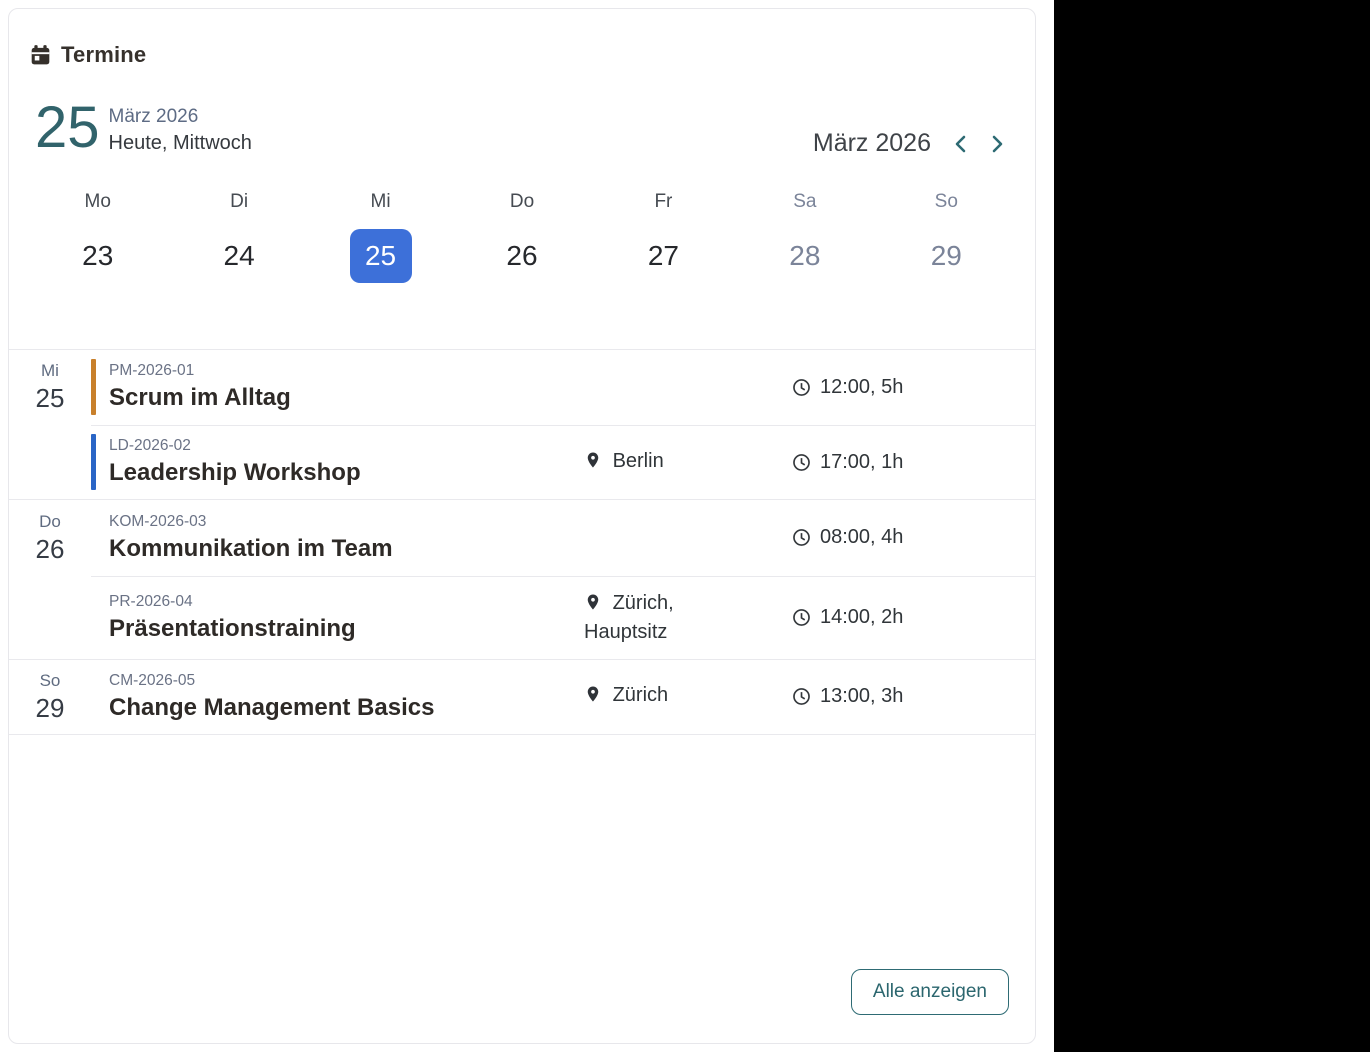  I want to click on week-cell-mo: Mo 23, so click(97, 237).